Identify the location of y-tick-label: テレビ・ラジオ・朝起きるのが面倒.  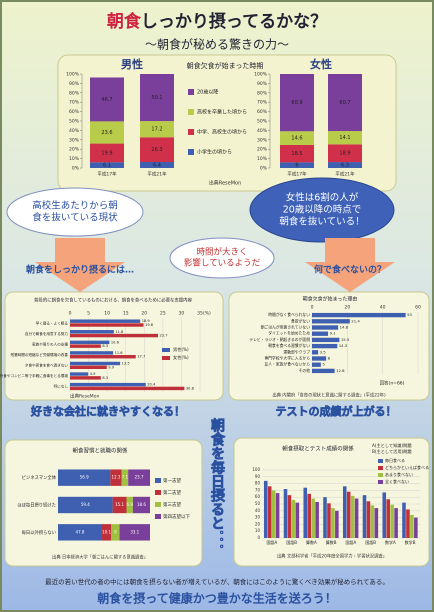
(279, 339).